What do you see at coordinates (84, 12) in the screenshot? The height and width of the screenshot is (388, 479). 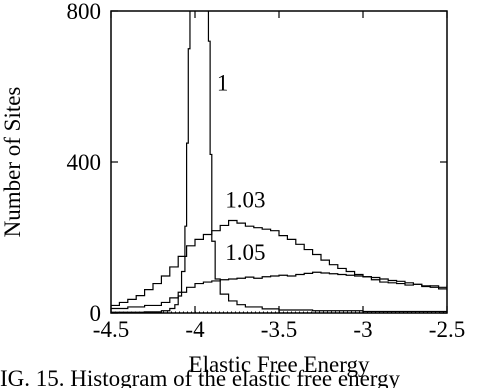 I see `y-tick-label: 800` at bounding box center [84, 12].